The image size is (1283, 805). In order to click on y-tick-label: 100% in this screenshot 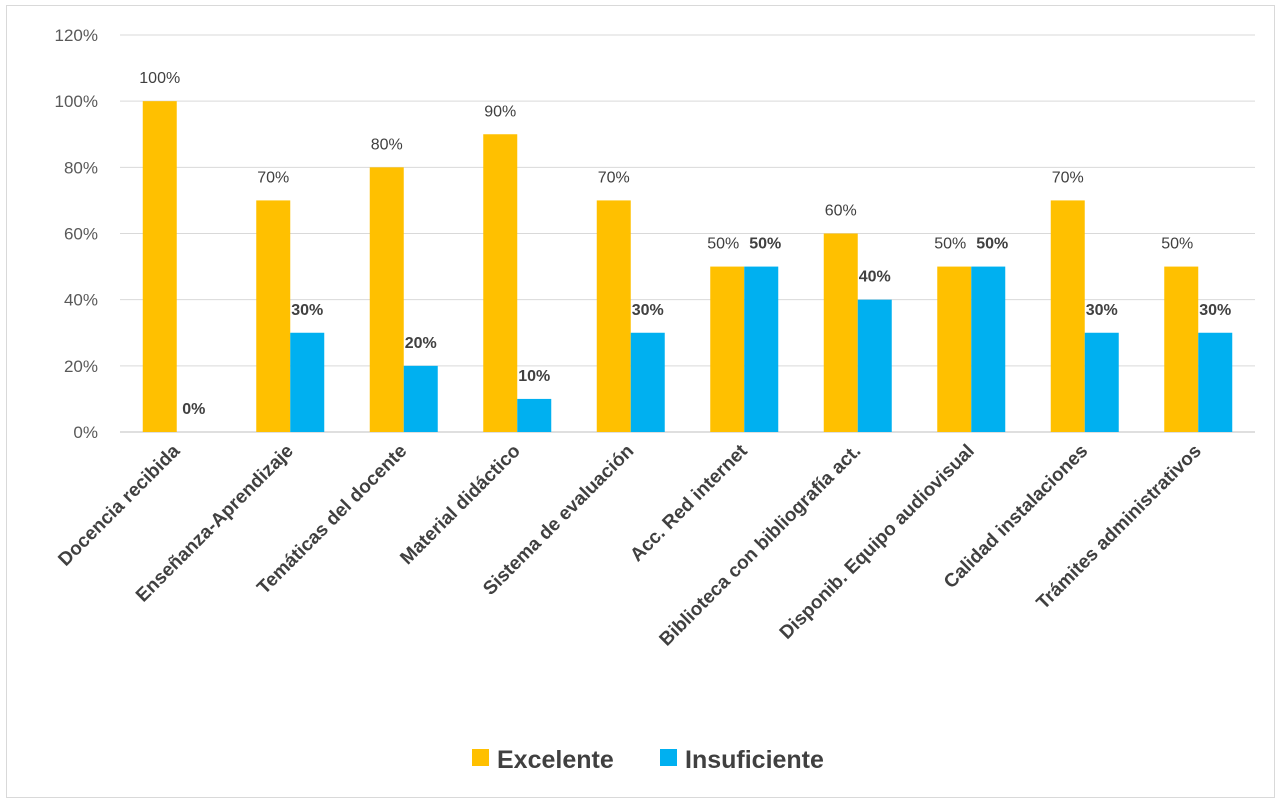, I will do `click(76, 101)`.